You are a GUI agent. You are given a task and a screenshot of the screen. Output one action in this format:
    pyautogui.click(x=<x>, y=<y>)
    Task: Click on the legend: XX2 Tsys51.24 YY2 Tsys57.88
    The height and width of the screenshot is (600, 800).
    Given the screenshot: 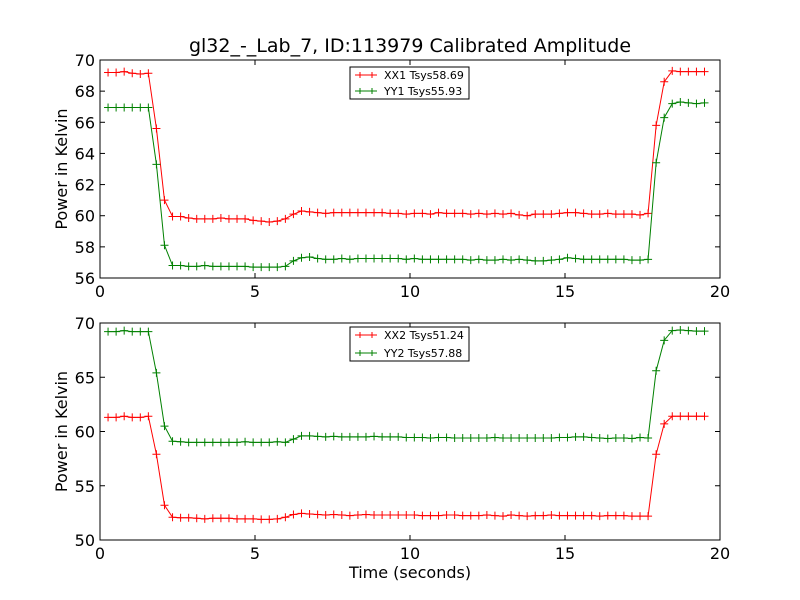 What is the action you would take?
    pyautogui.click(x=409, y=344)
    